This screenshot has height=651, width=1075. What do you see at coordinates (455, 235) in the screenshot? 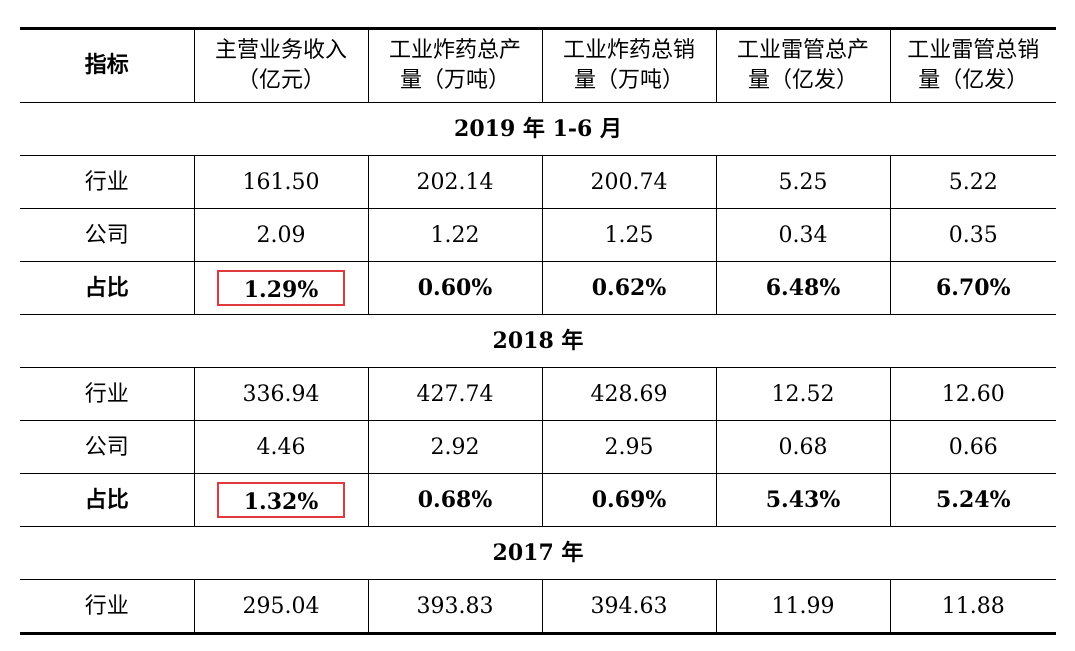
I see `cell-explosive-output: 1.22` at bounding box center [455, 235].